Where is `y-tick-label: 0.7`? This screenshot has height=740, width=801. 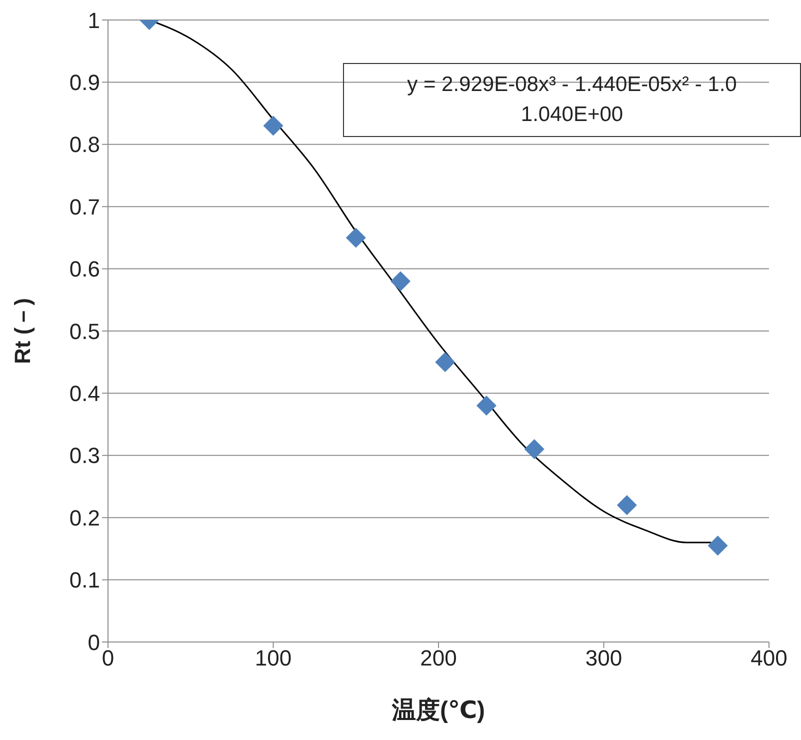
y-tick-label: 0.7 is located at coordinates (84, 207).